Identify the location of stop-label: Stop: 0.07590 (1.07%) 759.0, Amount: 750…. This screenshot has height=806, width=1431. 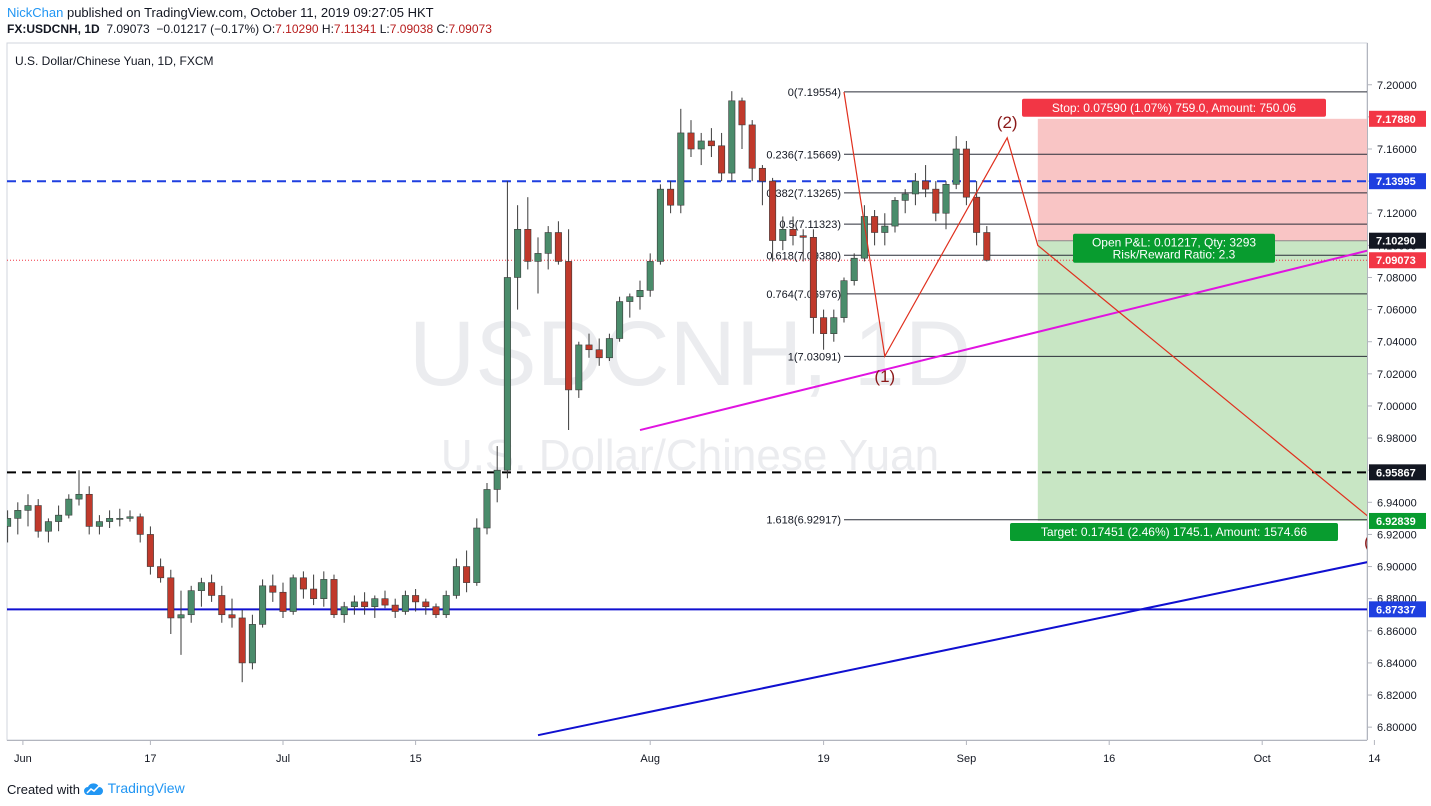
(1174, 107).